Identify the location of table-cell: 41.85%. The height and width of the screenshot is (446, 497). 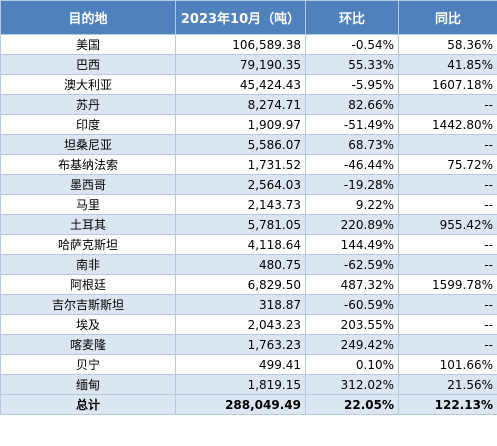
(447, 64).